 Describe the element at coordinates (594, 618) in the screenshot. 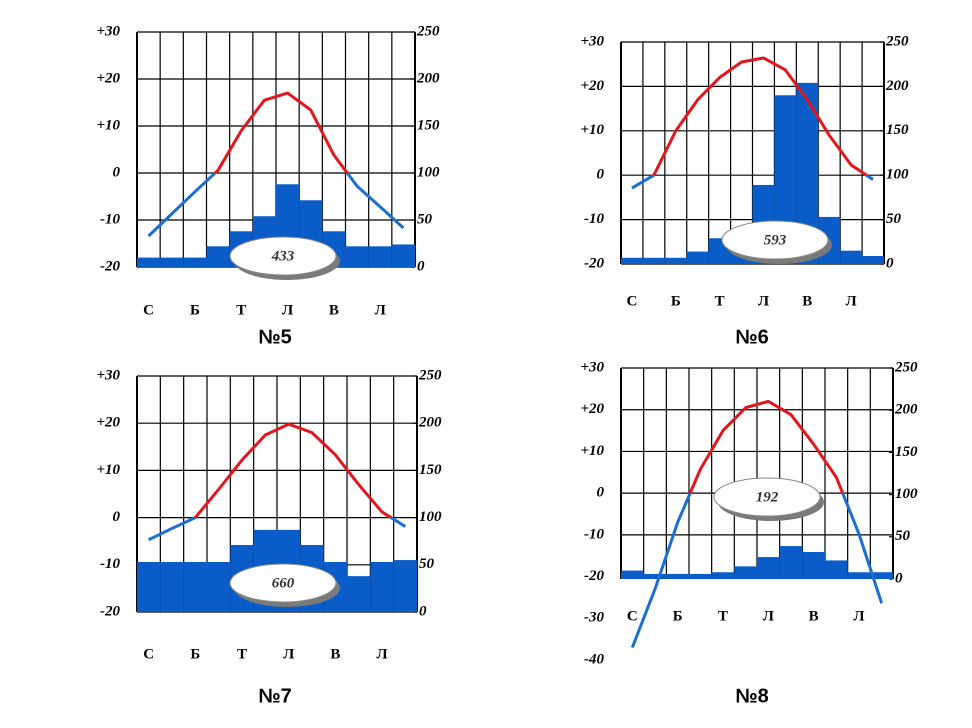

I see `y-tick-label: -30` at that location.